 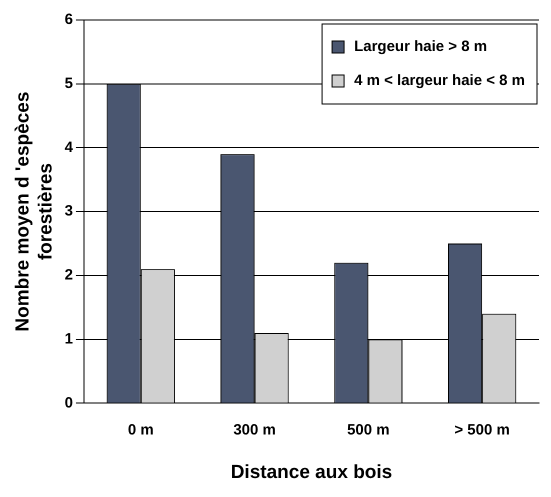 I want to click on legend-label: 4 m < largeur haie < 8 m, so click(x=440, y=81).